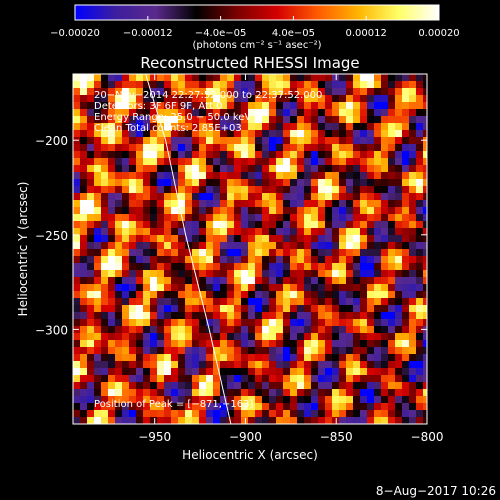  What do you see at coordinates (221, 33) in the screenshot?
I see `colorbar-tick-label: −4.0e−05` at bounding box center [221, 33].